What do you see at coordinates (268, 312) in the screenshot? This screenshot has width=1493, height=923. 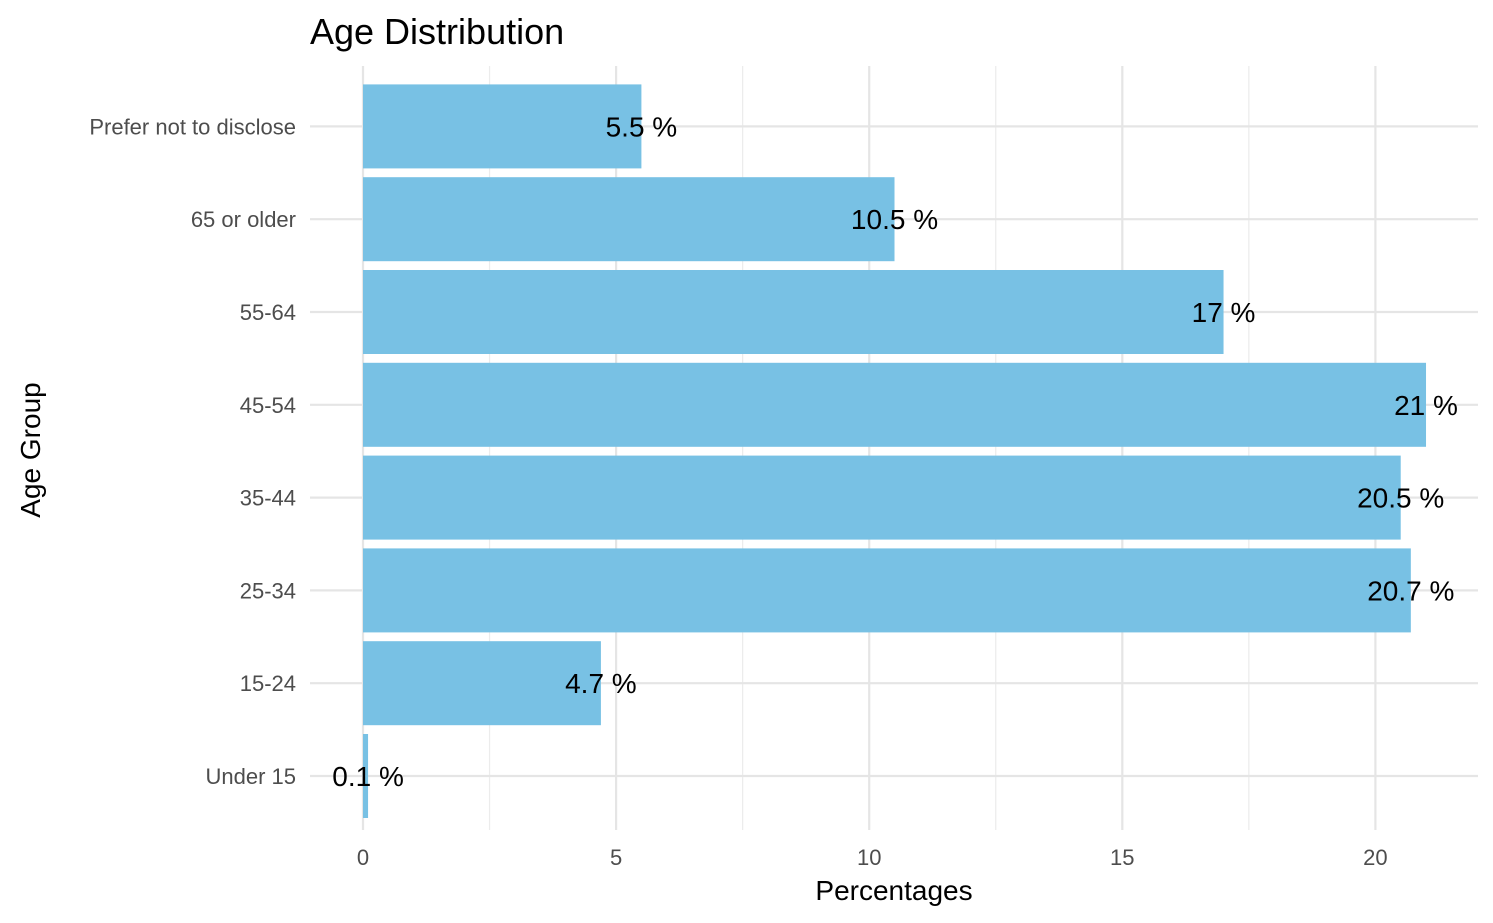 I see `y-tick-label: 55-64` at bounding box center [268, 312].